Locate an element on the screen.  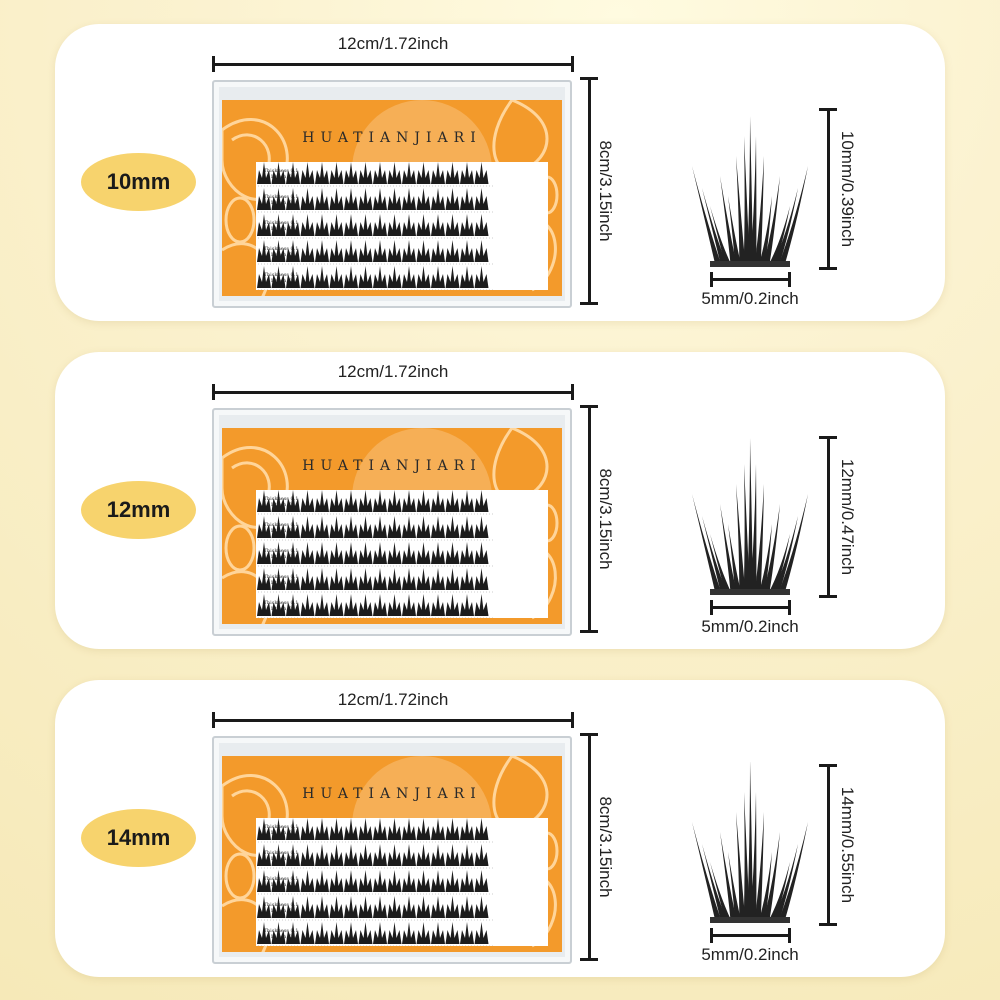
base-width-label: 5mm/0.2inch is located at coordinates (750, 298).